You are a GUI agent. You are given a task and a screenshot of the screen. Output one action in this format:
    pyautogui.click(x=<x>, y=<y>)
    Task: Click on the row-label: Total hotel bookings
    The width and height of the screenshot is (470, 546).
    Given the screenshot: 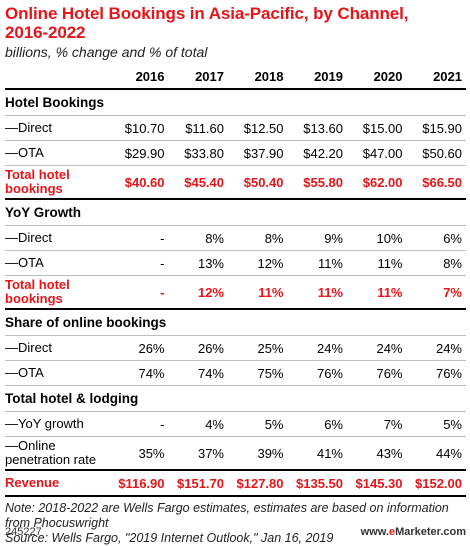 What is the action you would take?
    pyautogui.click(x=57, y=182)
    